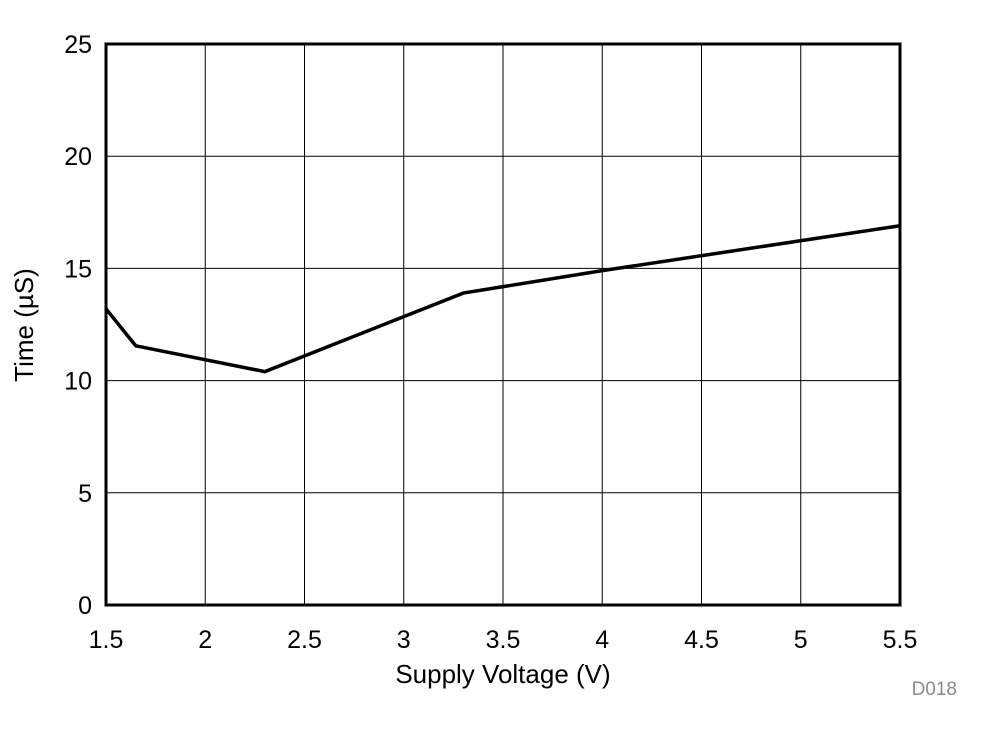 The height and width of the screenshot is (734, 982). Describe the element at coordinates (304, 640) in the screenshot. I see `x-tick-label: 2.5` at that location.